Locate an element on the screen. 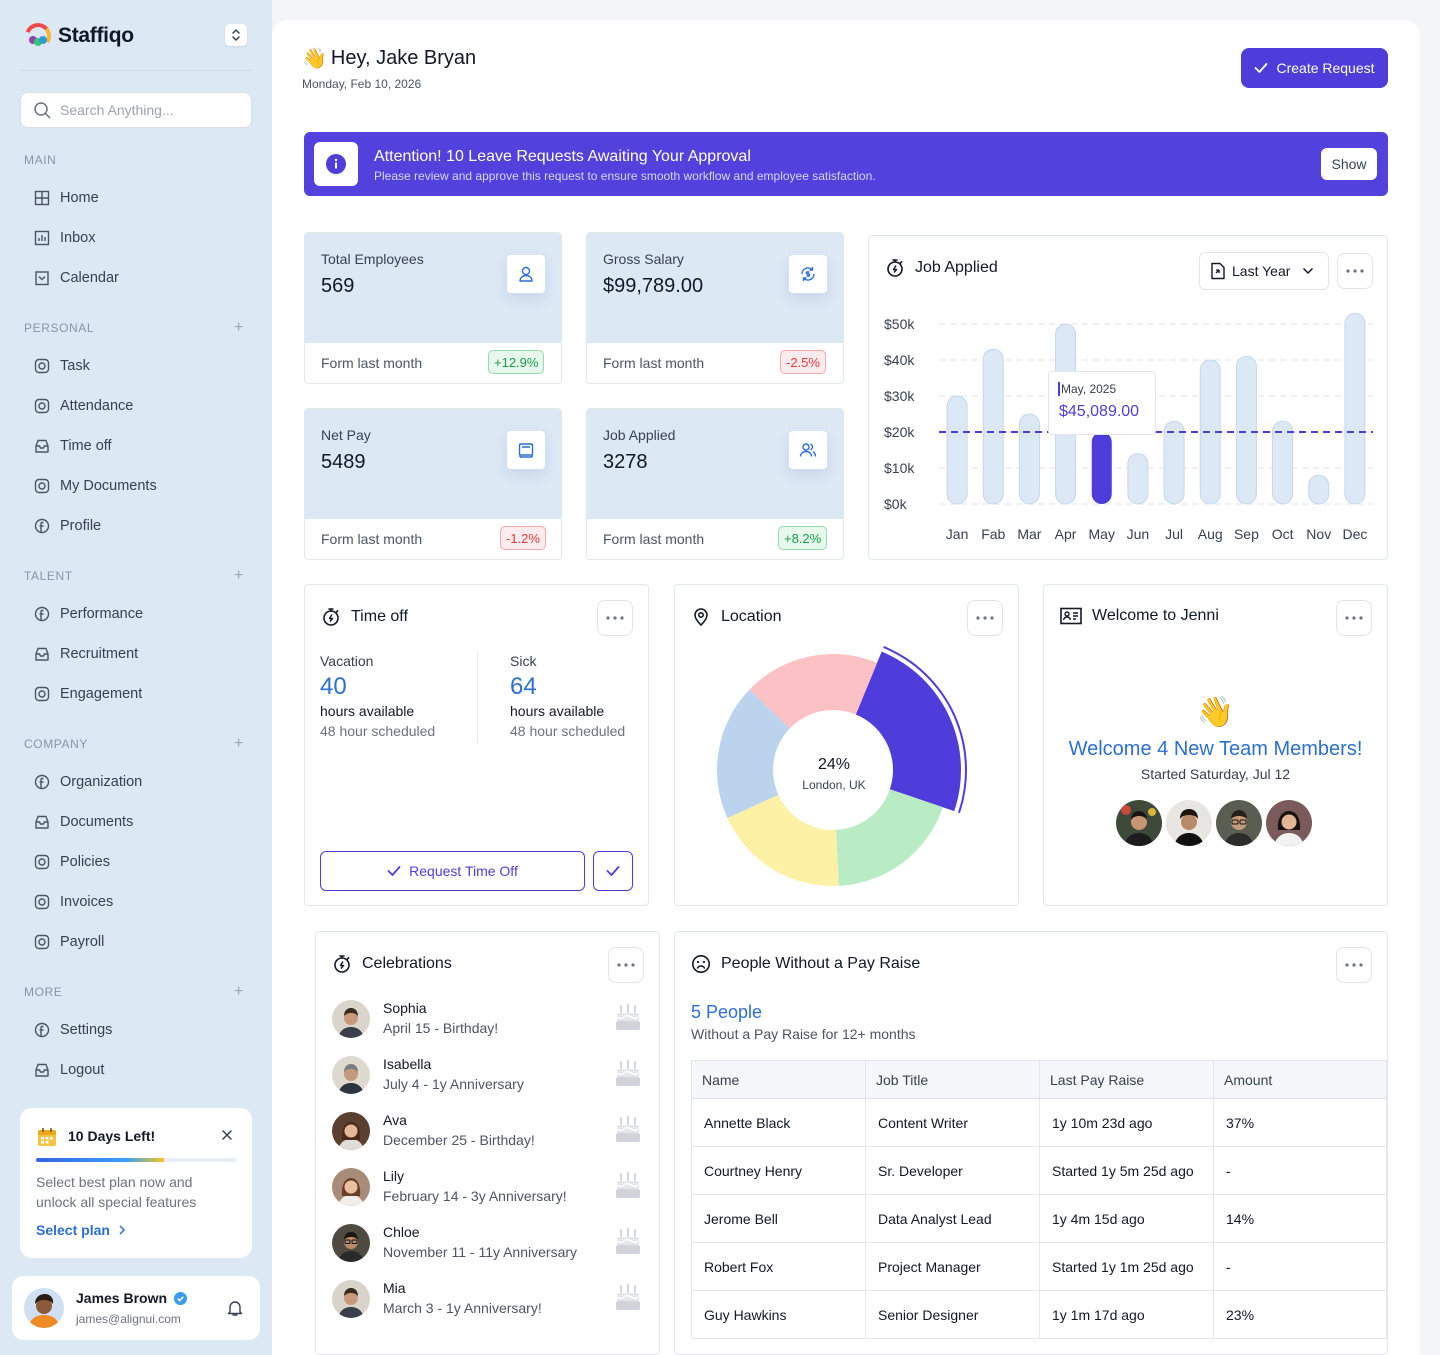  sidebar-item-settings: Settings is located at coordinates (137, 1030).